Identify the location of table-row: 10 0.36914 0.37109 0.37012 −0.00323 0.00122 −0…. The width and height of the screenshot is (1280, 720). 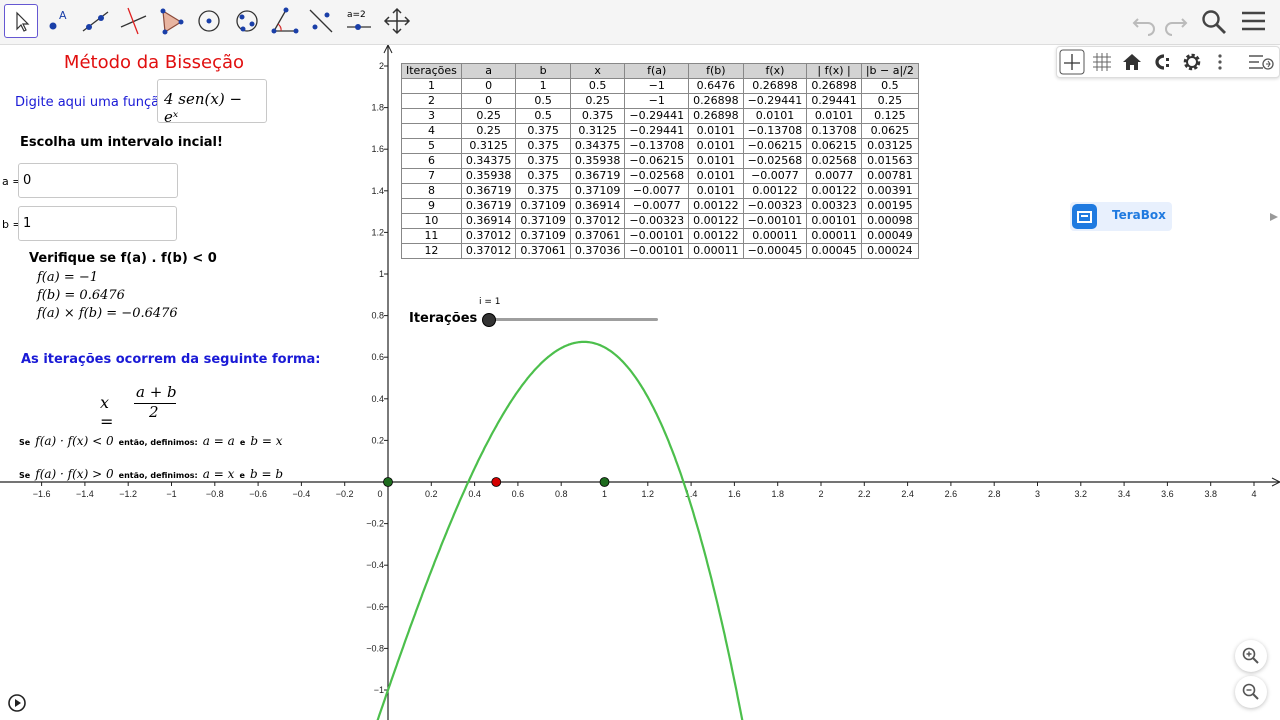
(660, 221).